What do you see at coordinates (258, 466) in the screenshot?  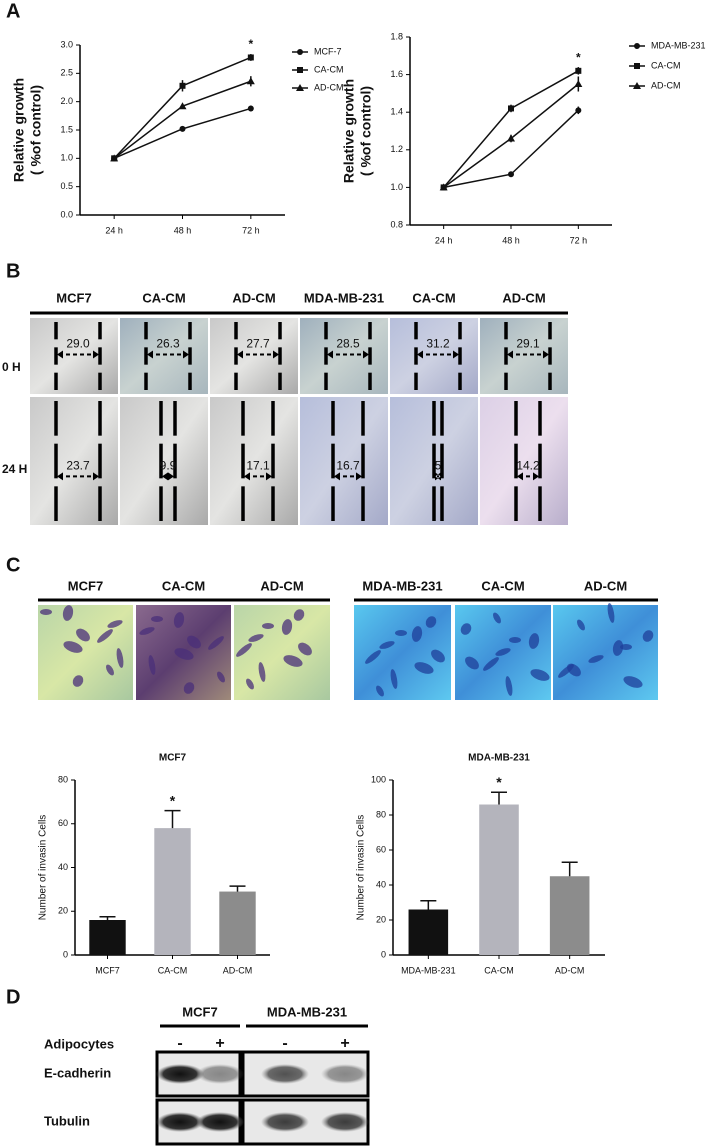 I see `measurement: 17.1` at bounding box center [258, 466].